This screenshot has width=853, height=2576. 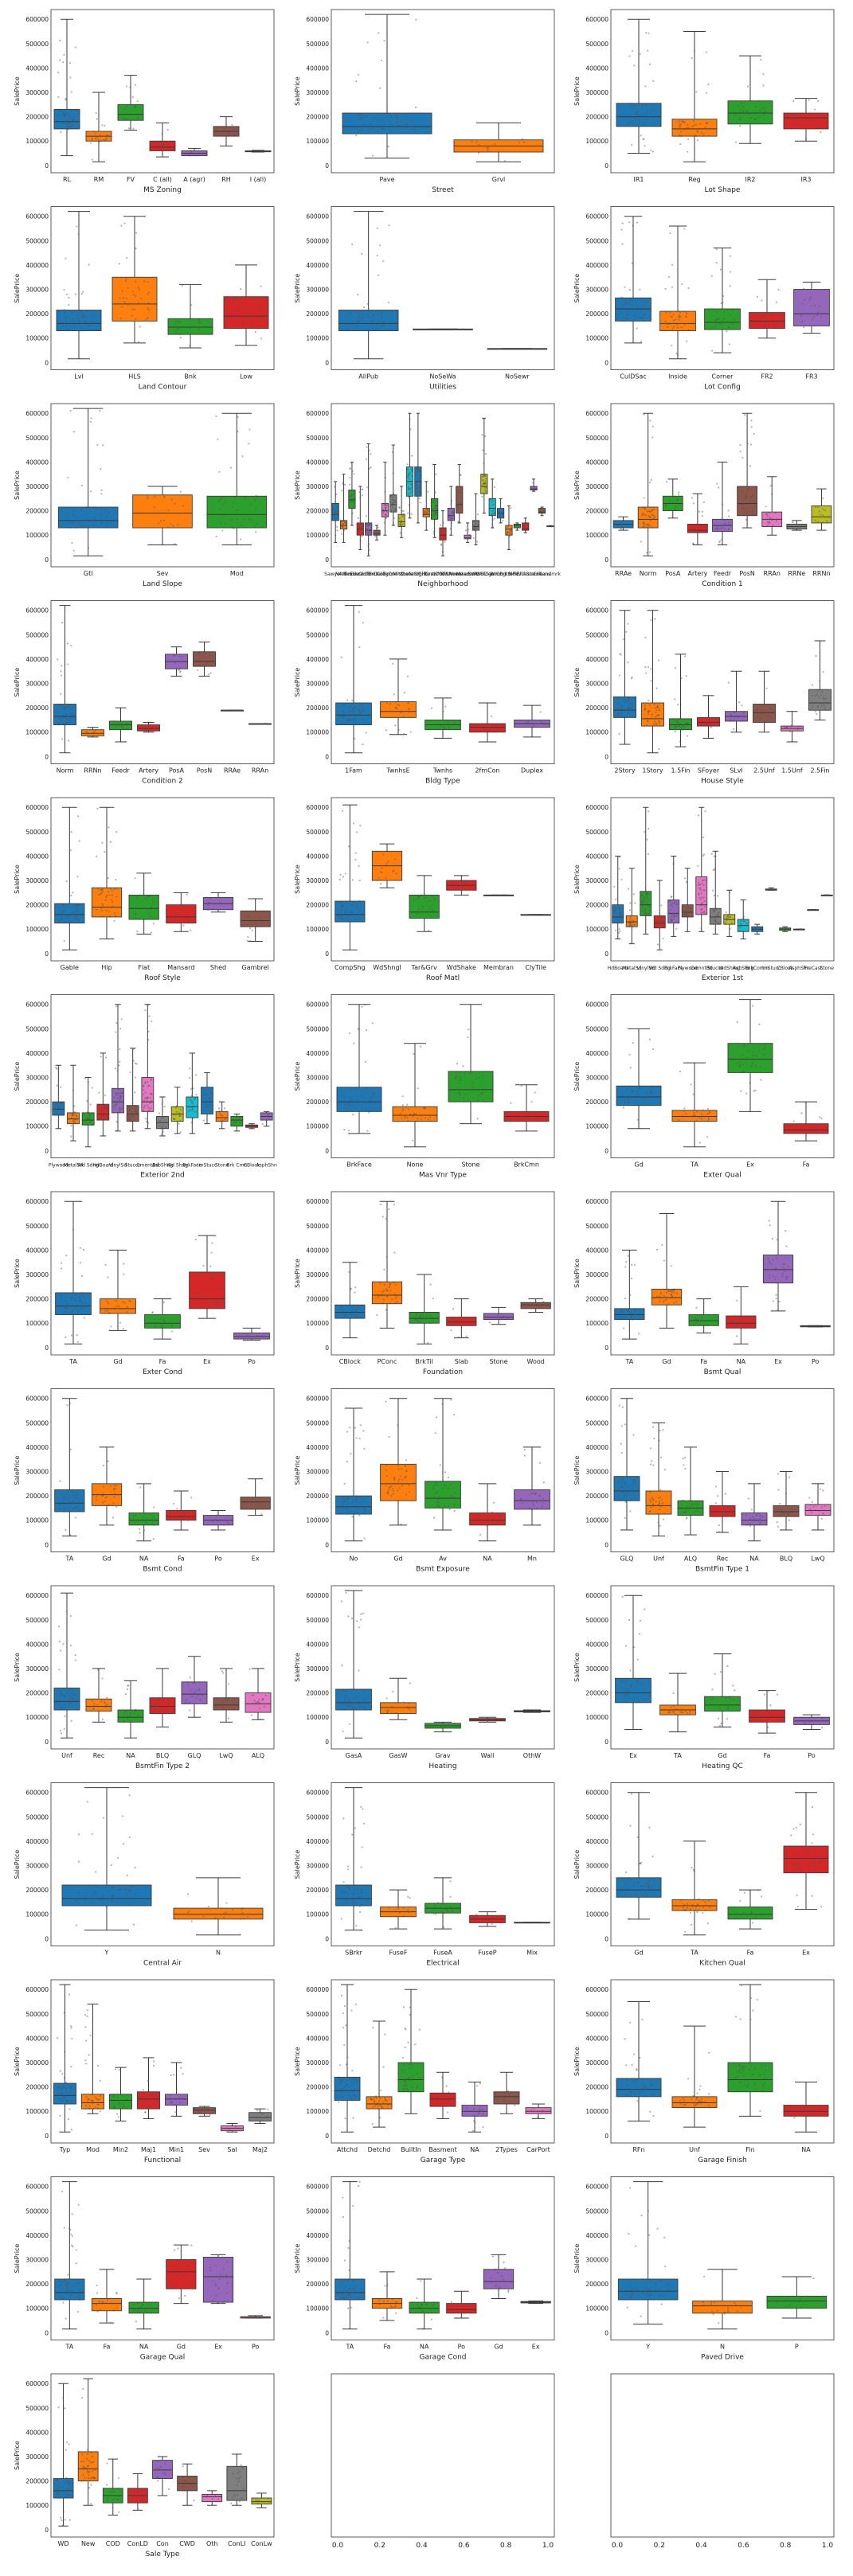 I want to click on x-axis-label: Exter Cond, so click(x=162, y=1372).